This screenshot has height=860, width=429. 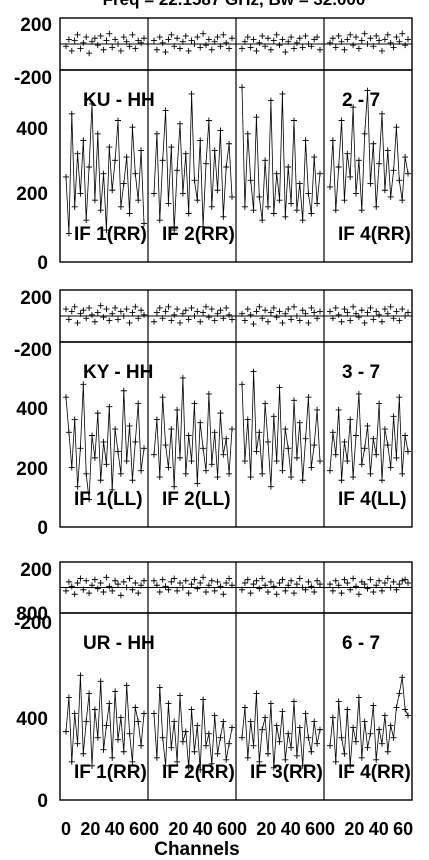 What do you see at coordinates (234, 4) in the screenshot?
I see `figure-title: Freq = 22.1587 GHz, Bw = 32.000` at bounding box center [234, 4].